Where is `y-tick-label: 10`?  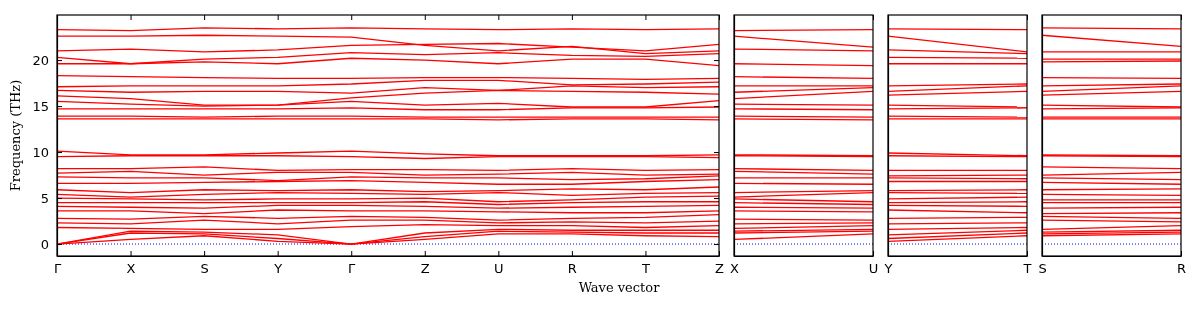 y-tick-label: 10 is located at coordinates (40, 152).